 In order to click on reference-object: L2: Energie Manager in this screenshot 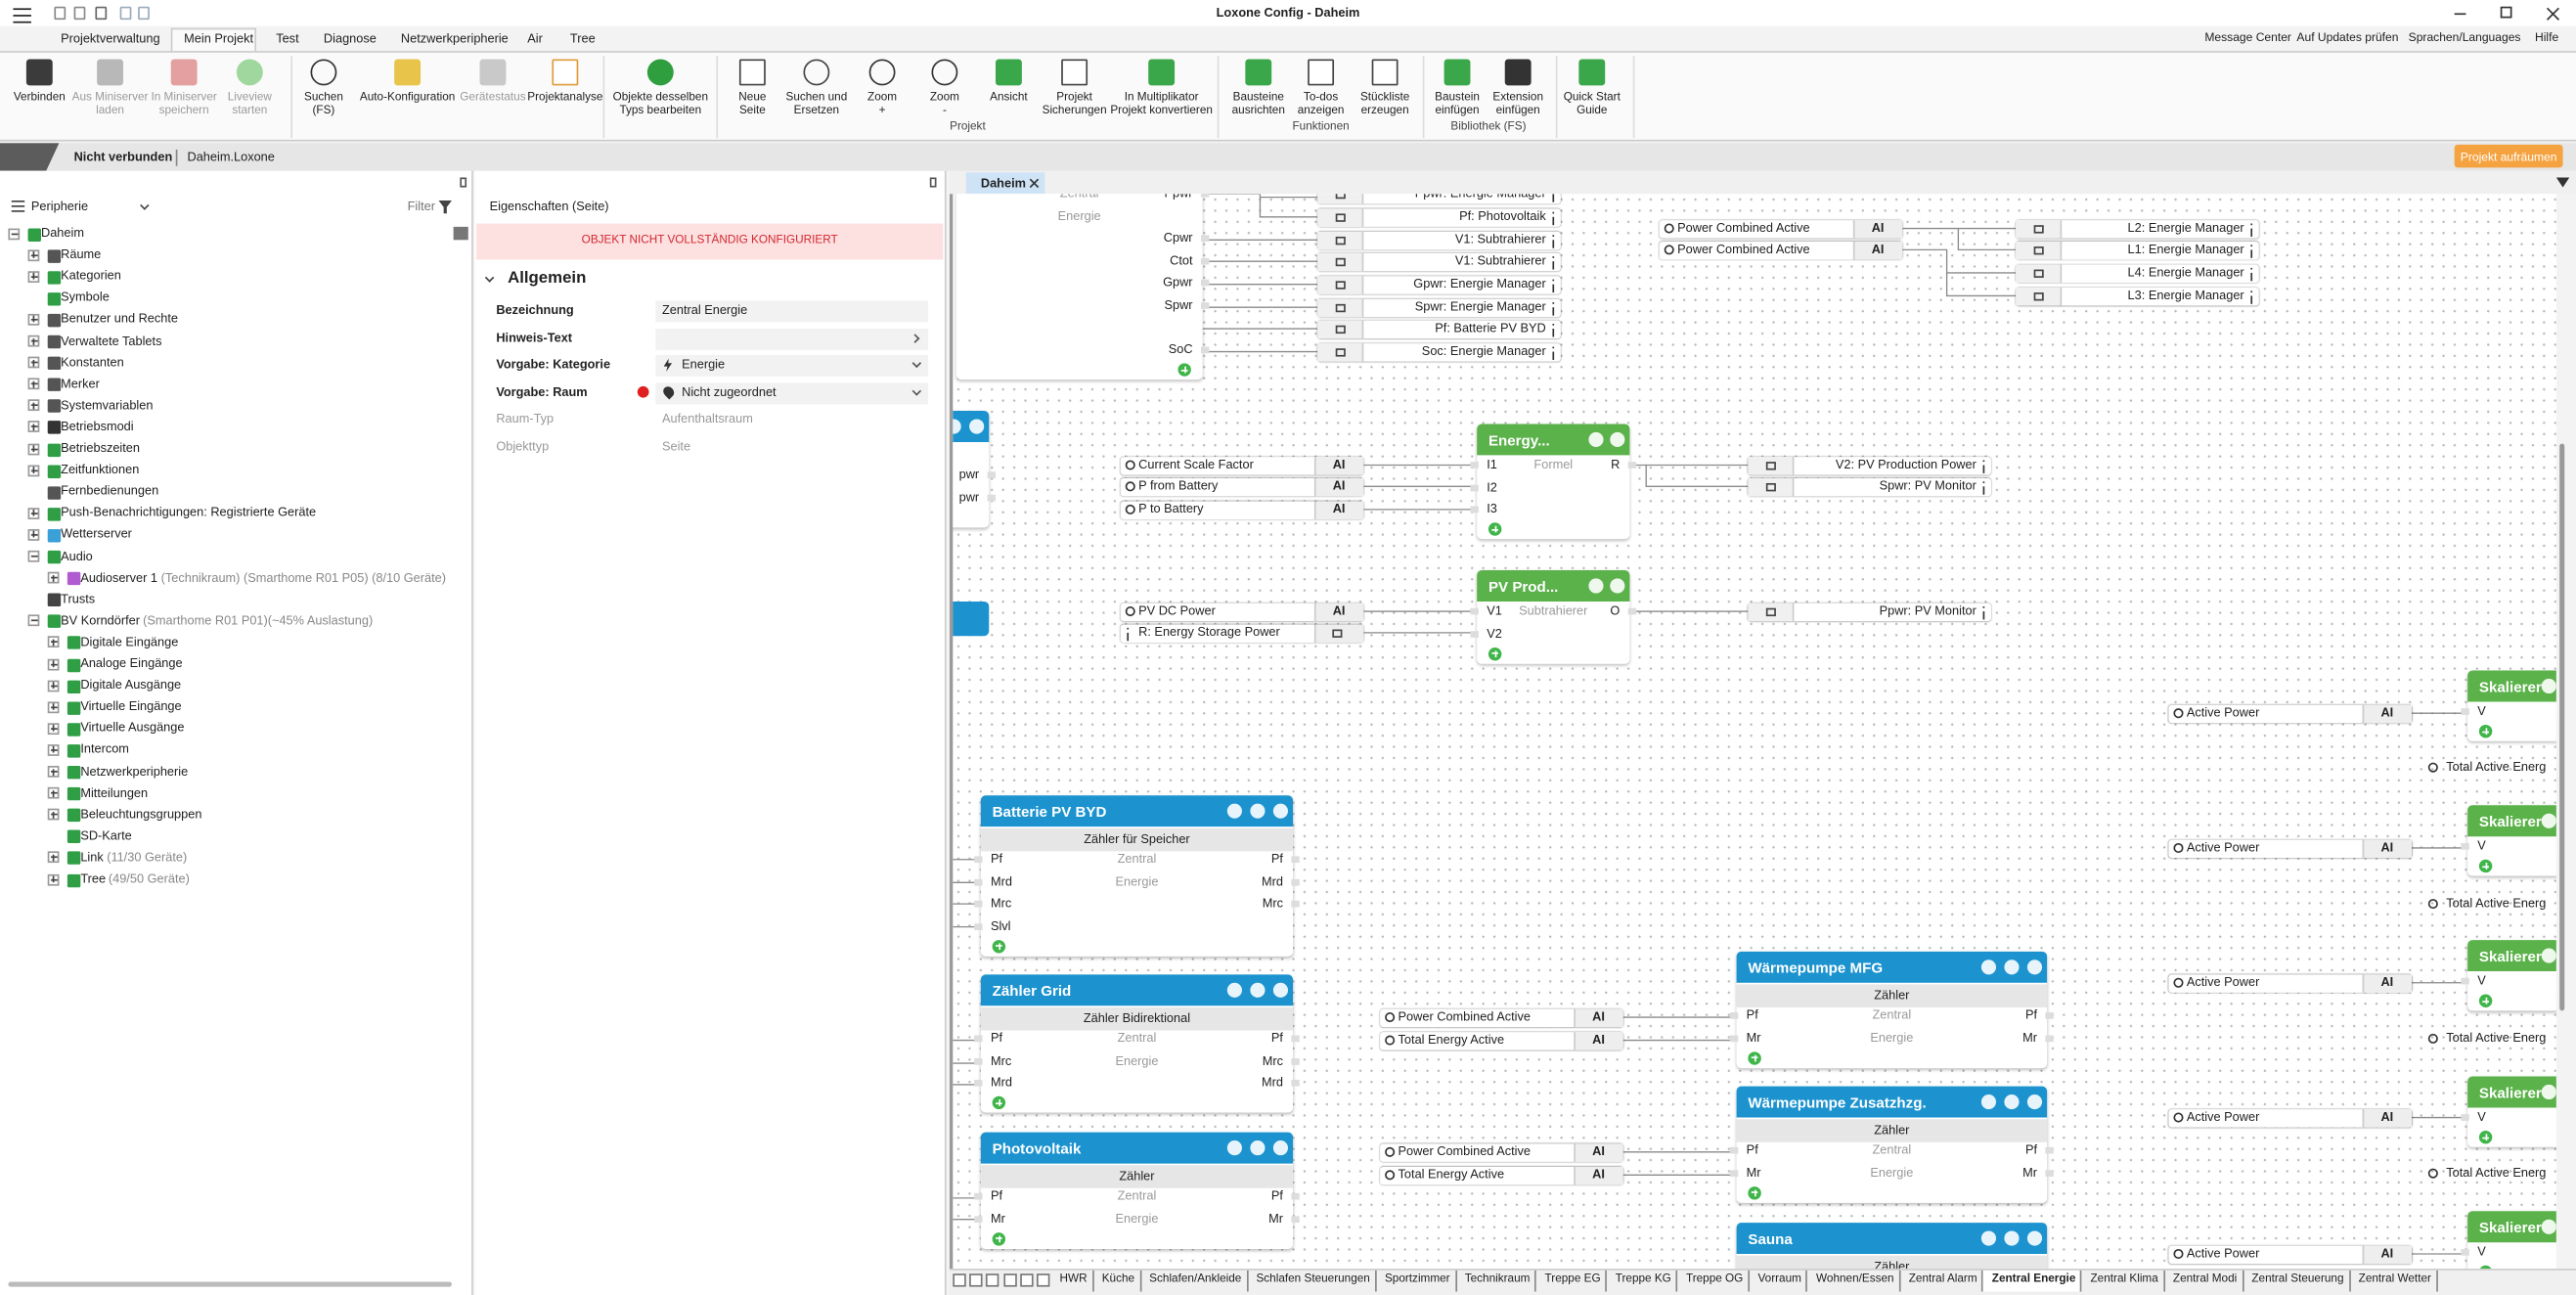, I will do `click(2137, 229)`.